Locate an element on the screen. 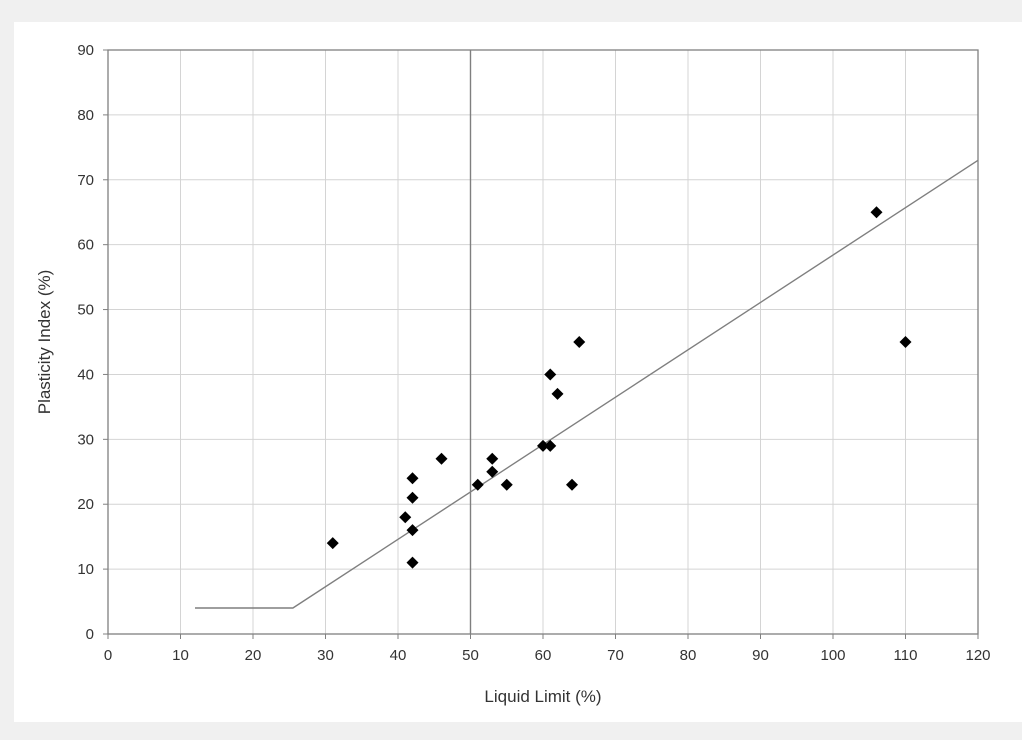  x-tick-label: 70 is located at coordinates (615, 655).